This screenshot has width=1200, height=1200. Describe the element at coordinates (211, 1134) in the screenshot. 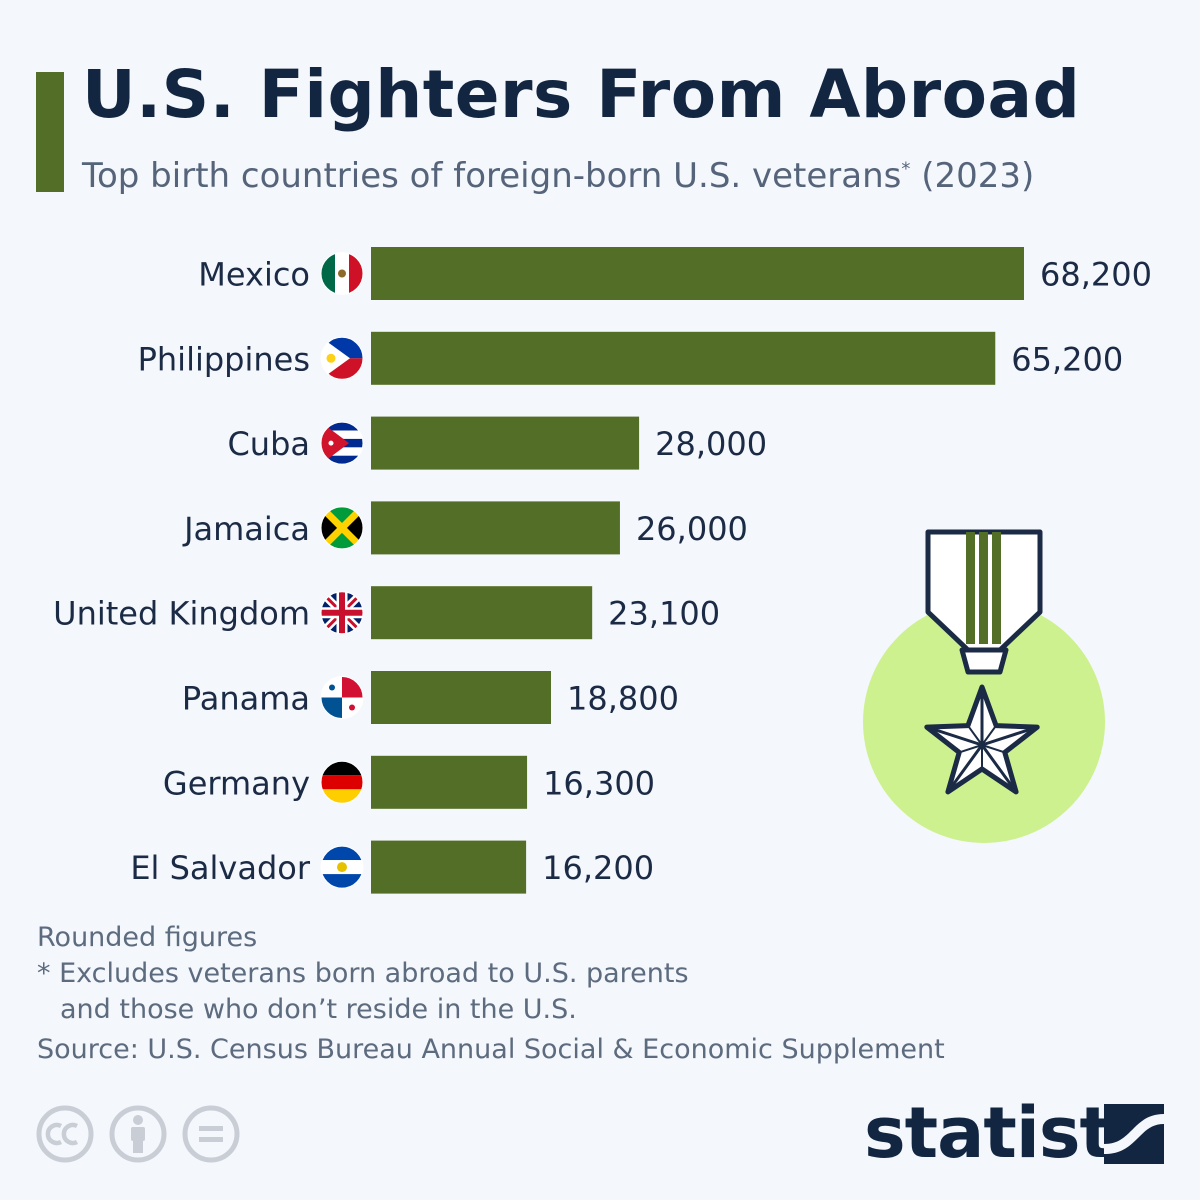

I see `no-derivatives-icon` at that location.